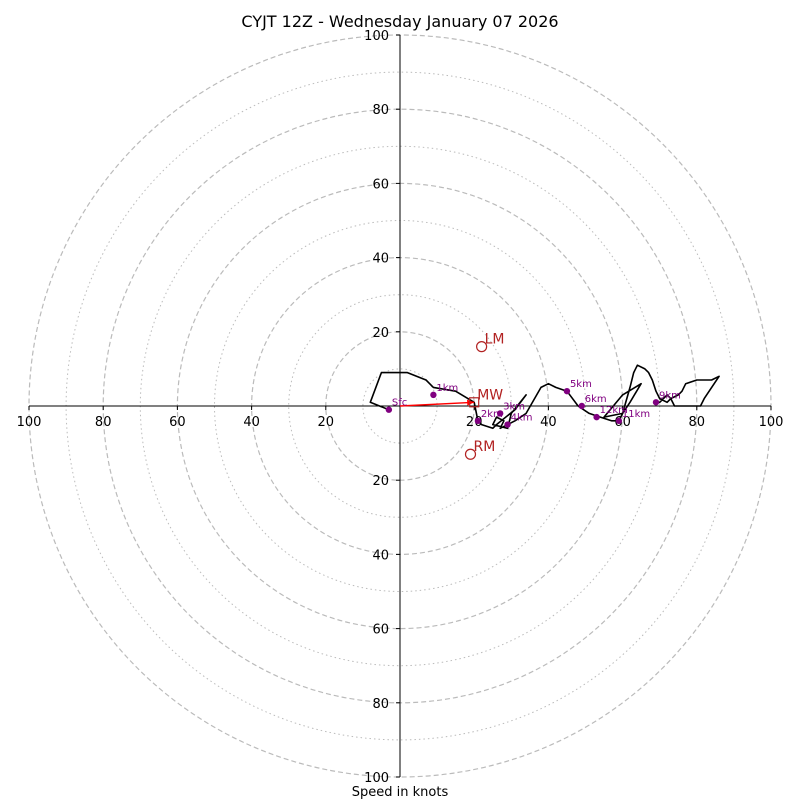 The height and width of the screenshot is (800, 800). What do you see at coordinates (380, 110) in the screenshot?
I see `y-tick-label-1: 80` at bounding box center [380, 110].